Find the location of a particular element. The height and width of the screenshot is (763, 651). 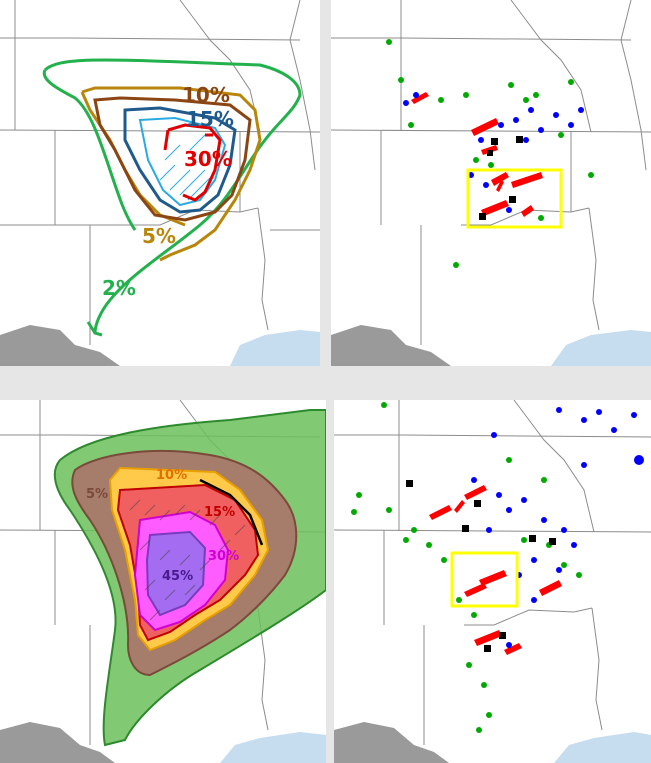

contour-10-percent is located at coordinates (172, 159).